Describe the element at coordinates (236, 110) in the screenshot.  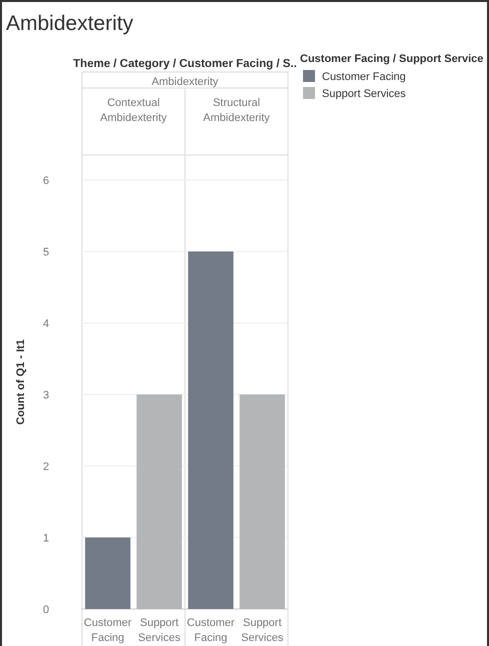
I see `text: Structural Ambidexterity` at that location.